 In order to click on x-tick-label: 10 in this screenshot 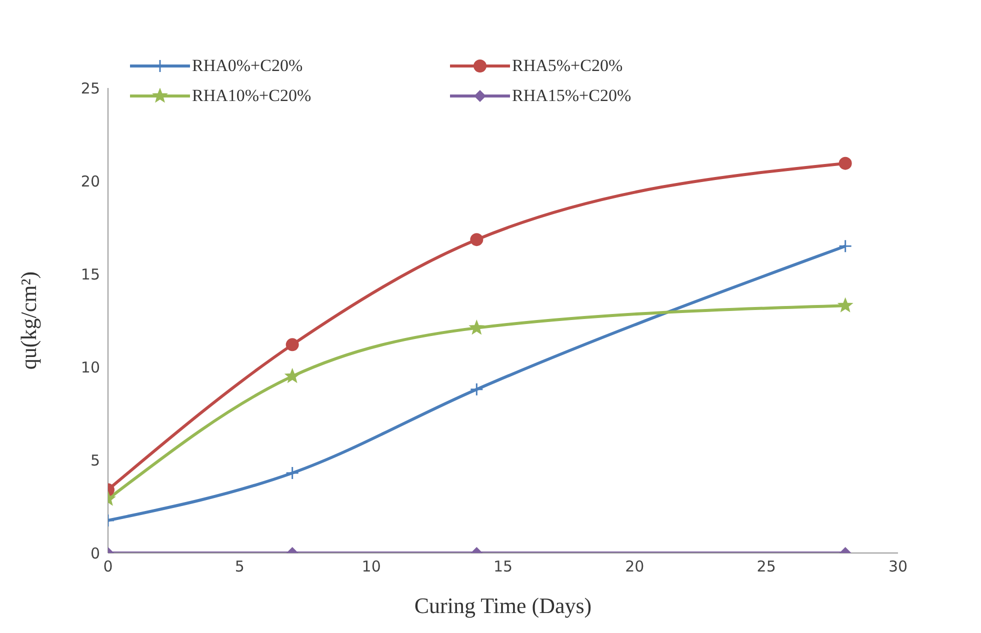, I will do `click(371, 567)`.